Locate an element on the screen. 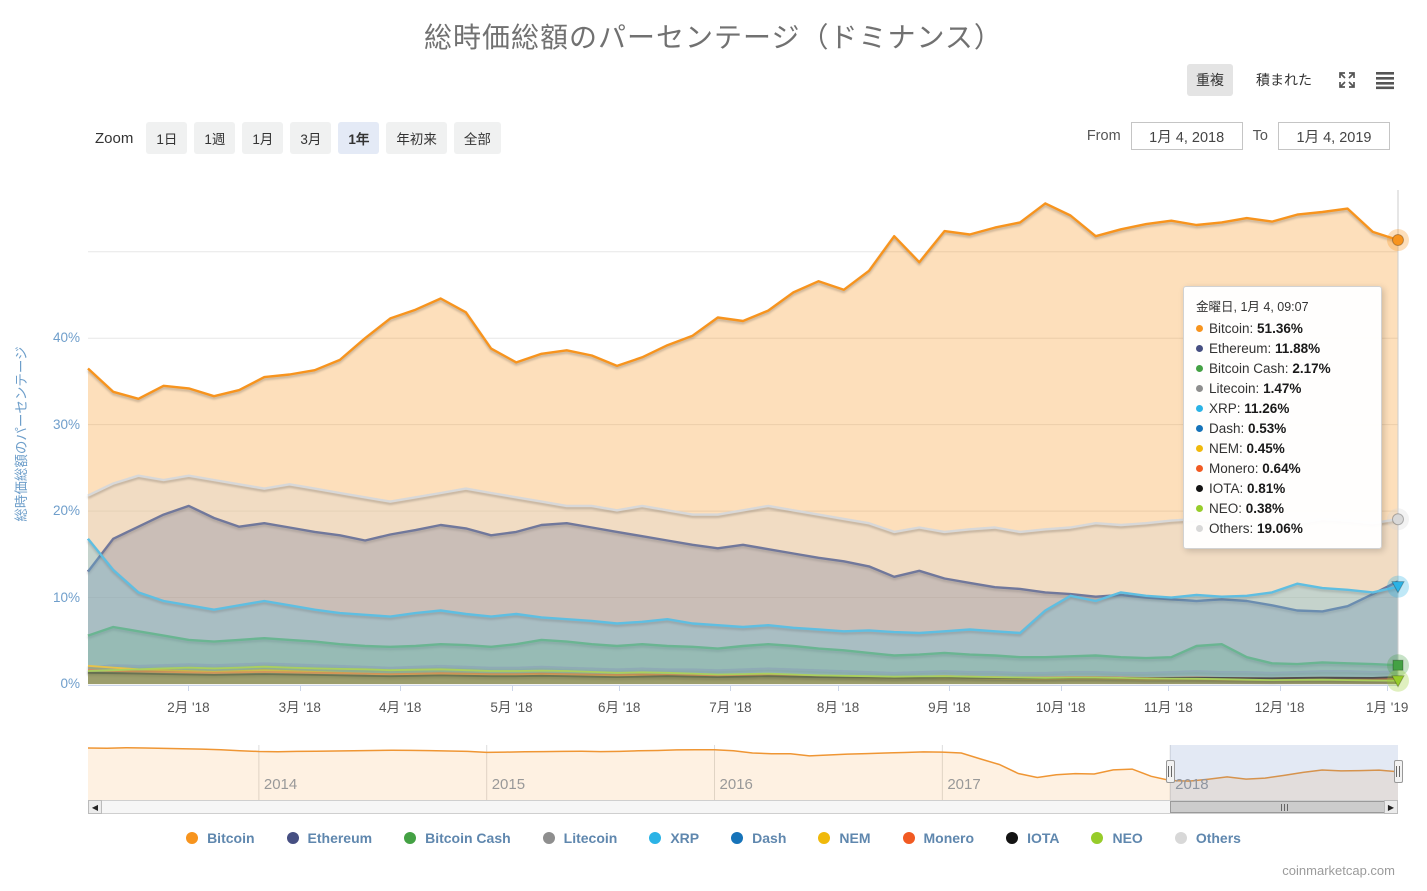 This screenshot has height=891, width=1427. tooltip-header: 金曜日, 1月 4, 09:07 is located at coordinates (1252, 307).